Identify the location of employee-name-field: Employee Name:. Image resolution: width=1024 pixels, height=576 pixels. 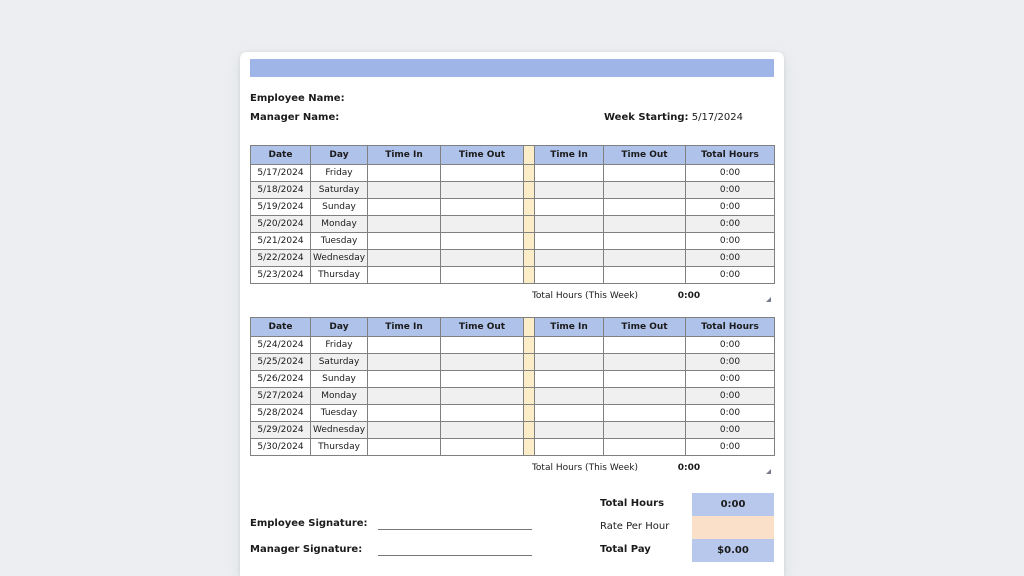
(297, 99).